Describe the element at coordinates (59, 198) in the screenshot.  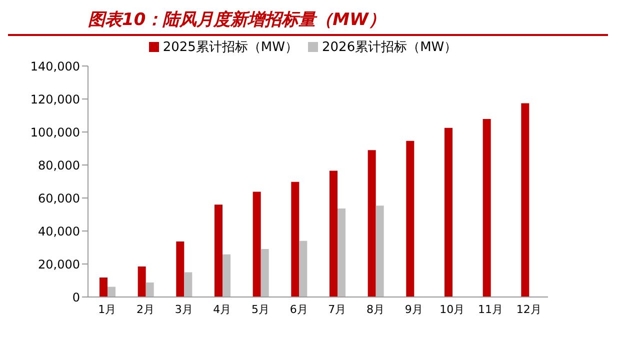
I see `y-tick-label: 60,000` at that location.